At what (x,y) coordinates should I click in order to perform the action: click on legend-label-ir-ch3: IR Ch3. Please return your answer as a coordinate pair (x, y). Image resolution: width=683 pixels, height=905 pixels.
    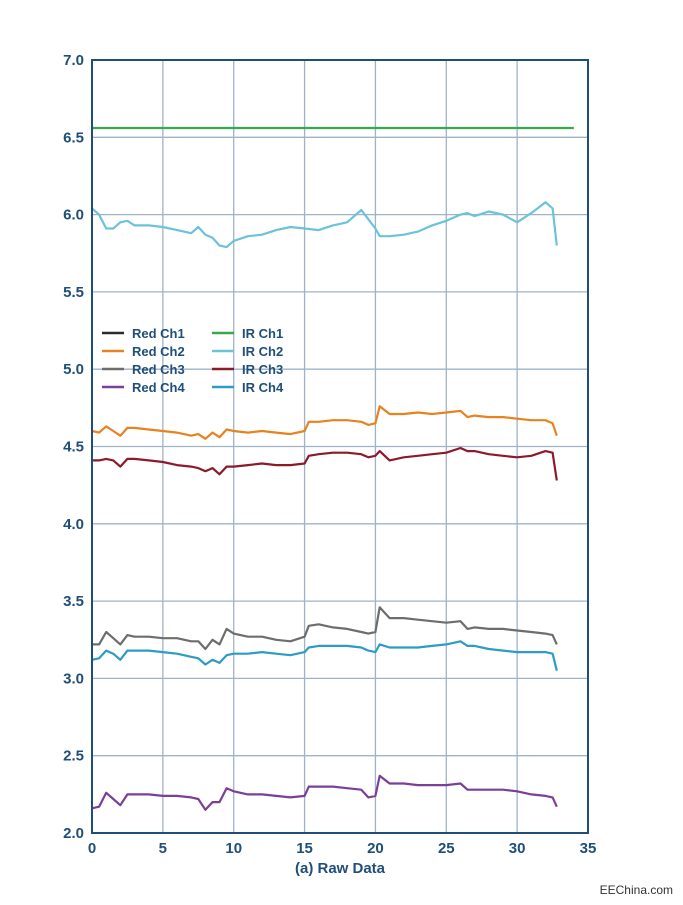
    Looking at the image, I should click on (262, 369).